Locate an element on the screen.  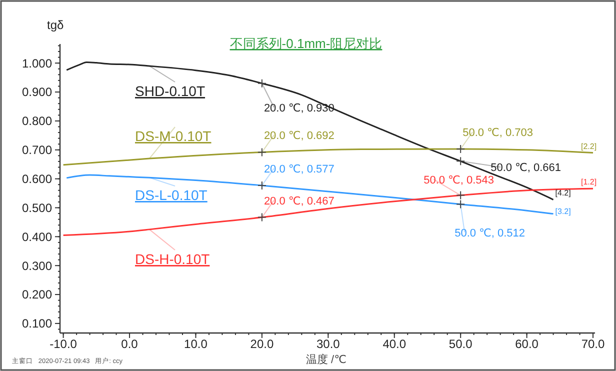
x-tick-label: 50.0 is located at coordinates (460, 344).